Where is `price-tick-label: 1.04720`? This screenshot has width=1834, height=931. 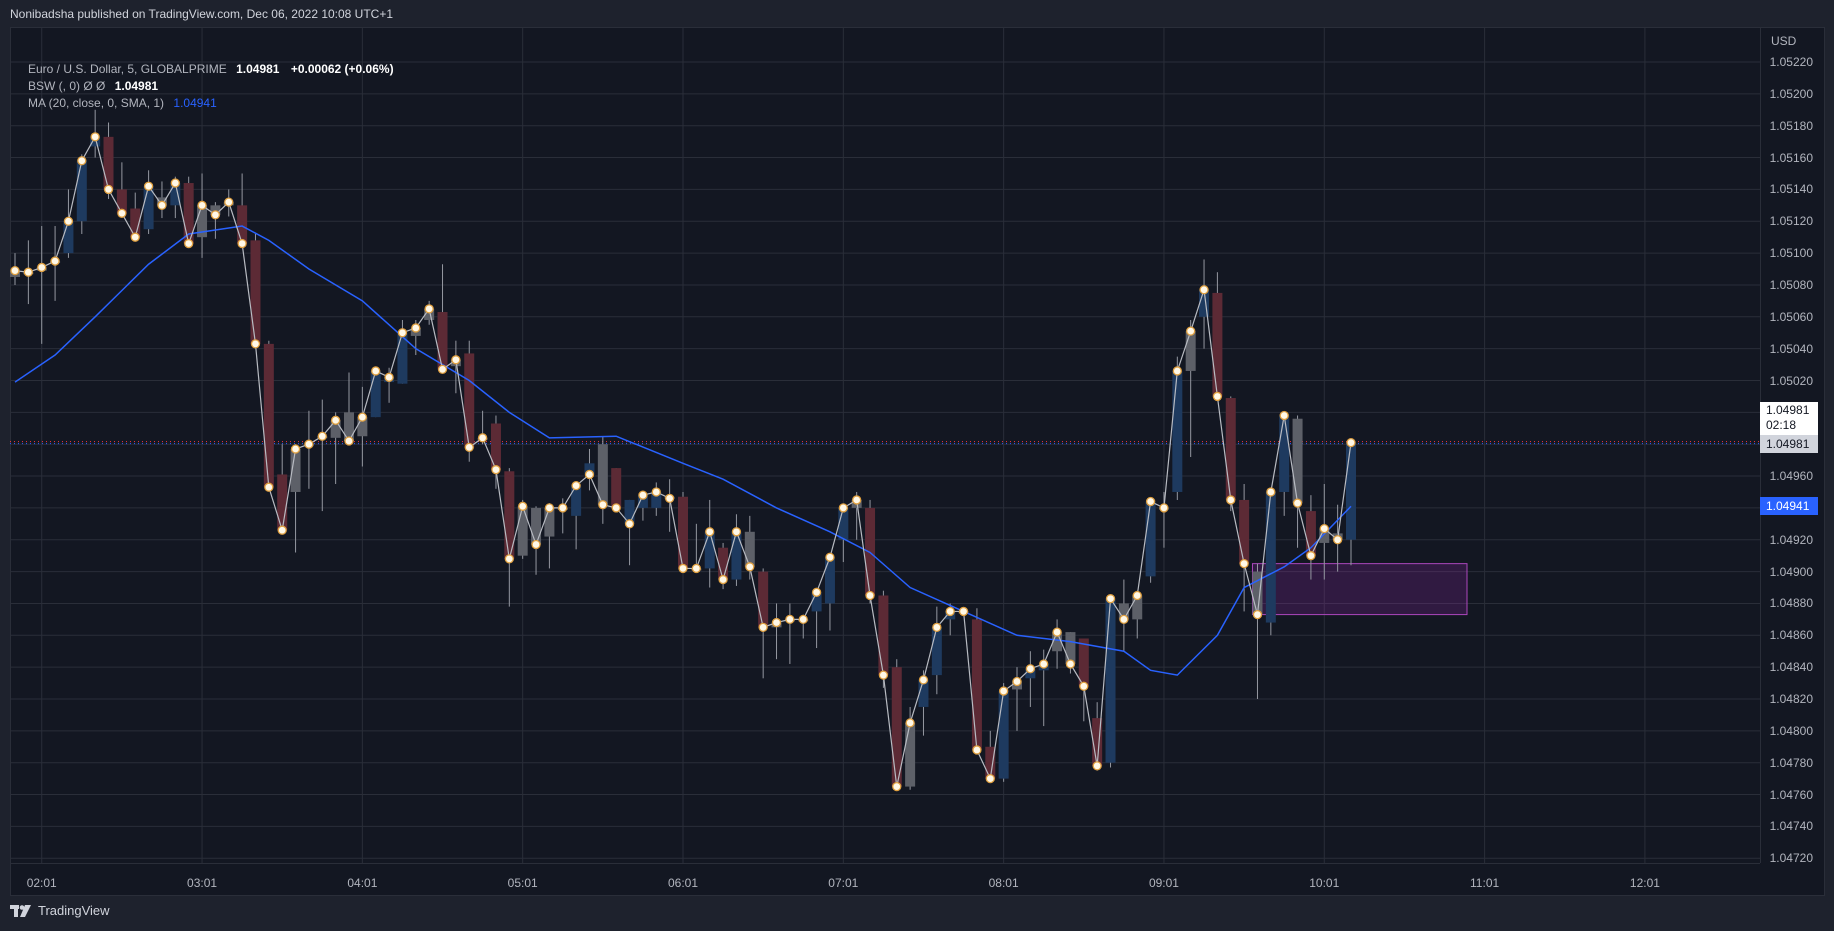 price-tick-label: 1.04720 is located at coordinates (1791, 858).